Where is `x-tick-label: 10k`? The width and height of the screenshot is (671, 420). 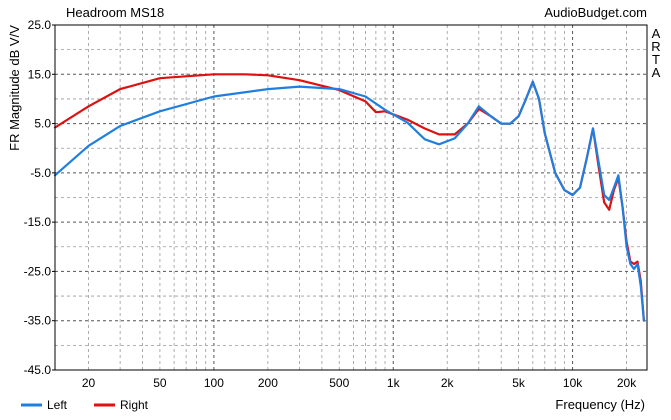
x-tick-label: 10k is located at coordinates (573, 383).